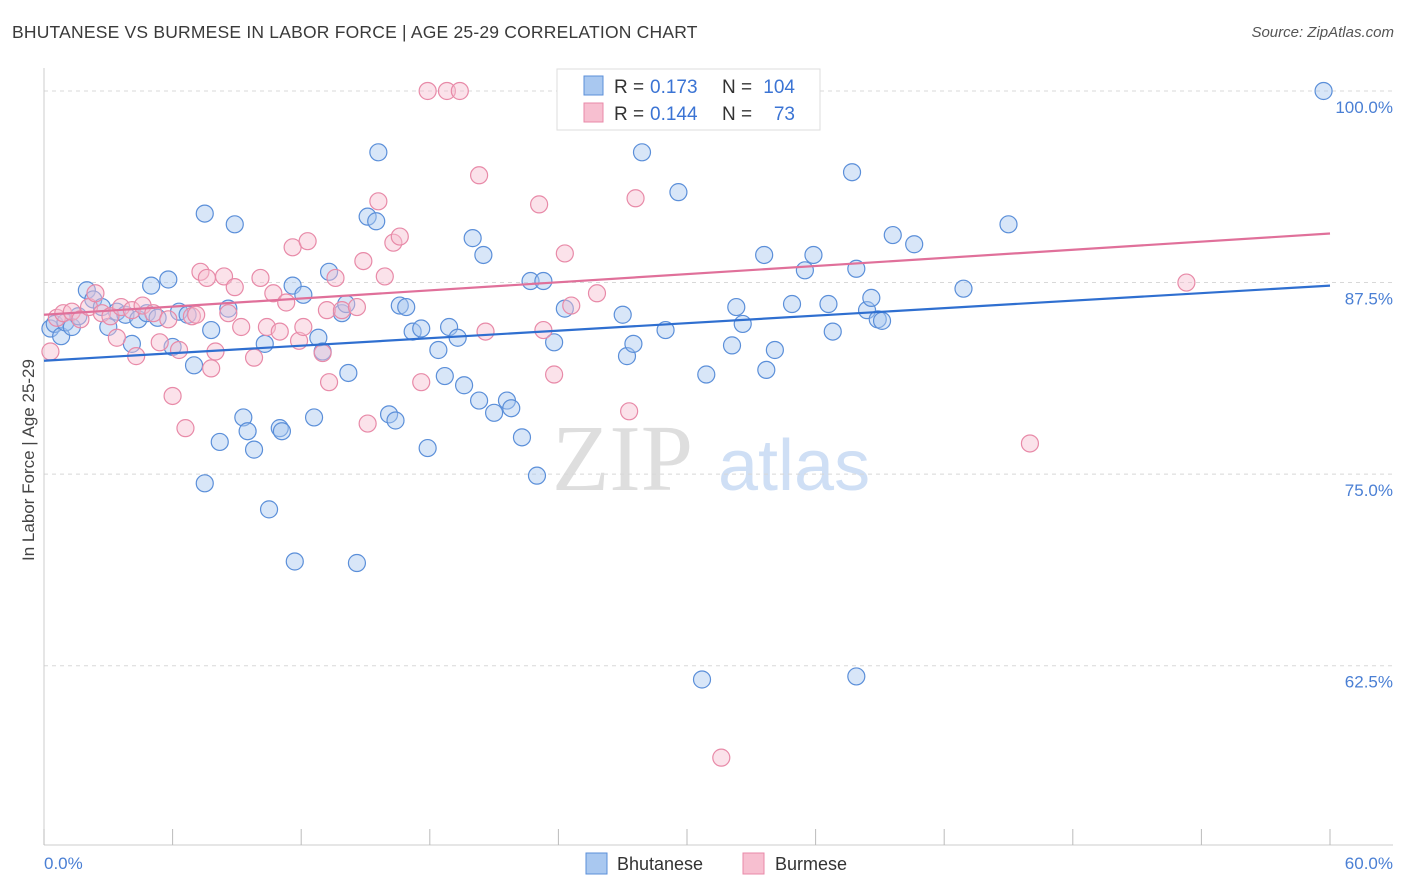 This screenshot has width=1406, height=892. Describe the element at coordinates (1364, 107) in the screenshot. I see `y-tick-label: 100.0%` at that location.